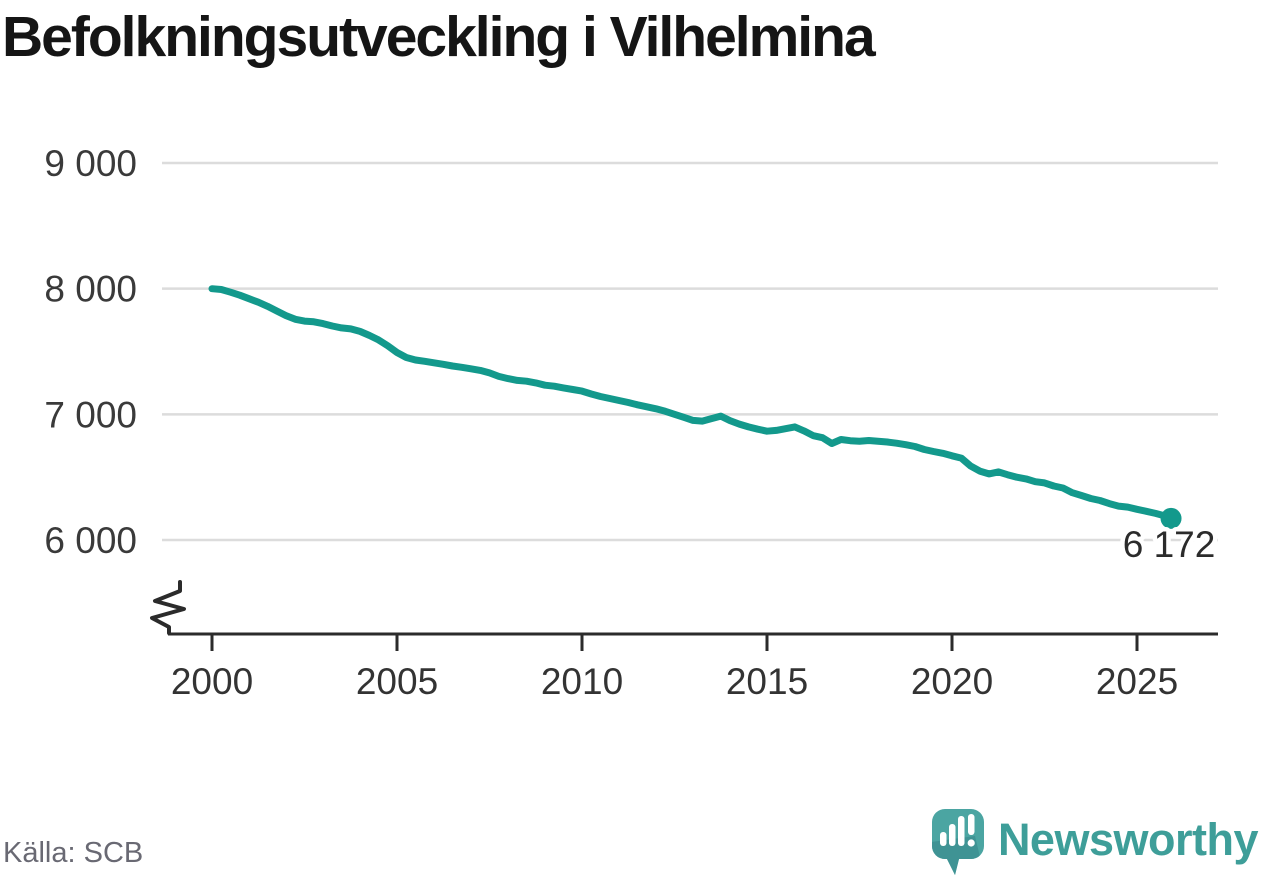 The width and height of the screenshot is (1262, 879). What do you see at coordinates (767, 681) in the screenshot?
I see `x-tick-label: 2015` at bounding box center [767, 681].